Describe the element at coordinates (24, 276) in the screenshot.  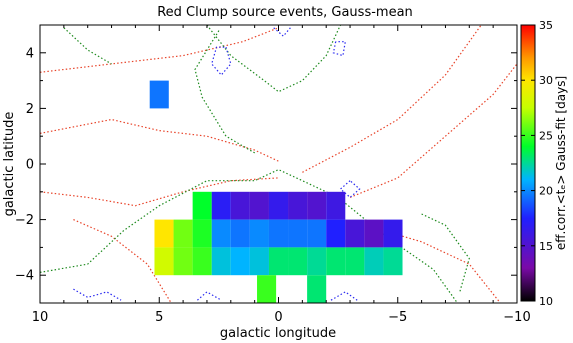
I see `y-tick-label: −4` at that location.